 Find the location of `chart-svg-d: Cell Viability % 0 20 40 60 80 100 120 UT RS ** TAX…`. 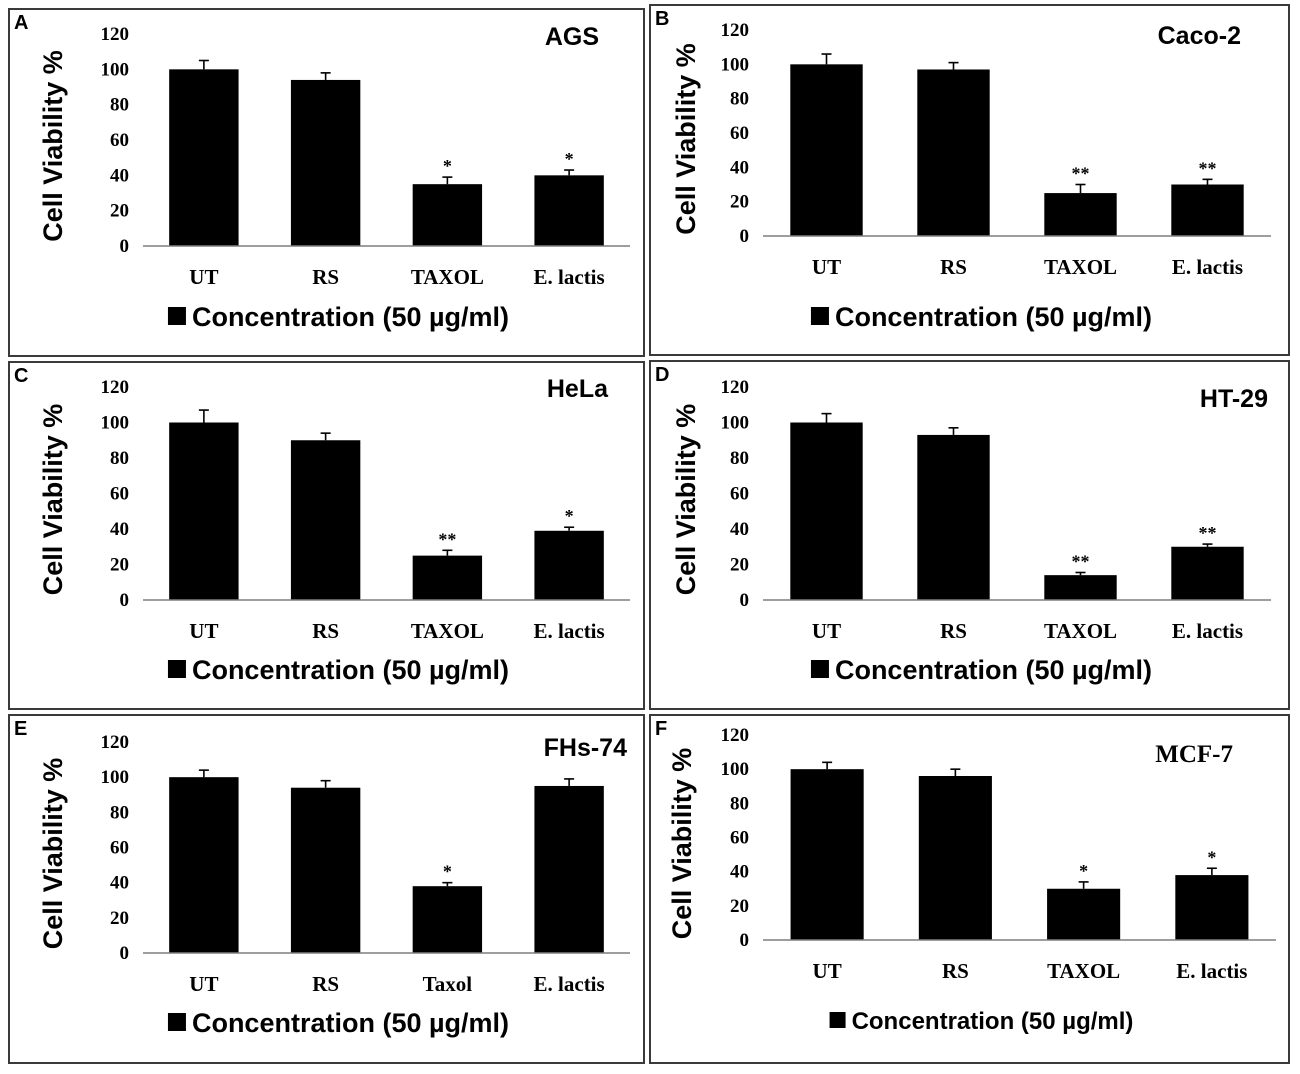

chart-svg-d: Cell Viability % 0 20 40 60 80 100 120 UT RS ** TAX… is located at coordinates (971, 531).